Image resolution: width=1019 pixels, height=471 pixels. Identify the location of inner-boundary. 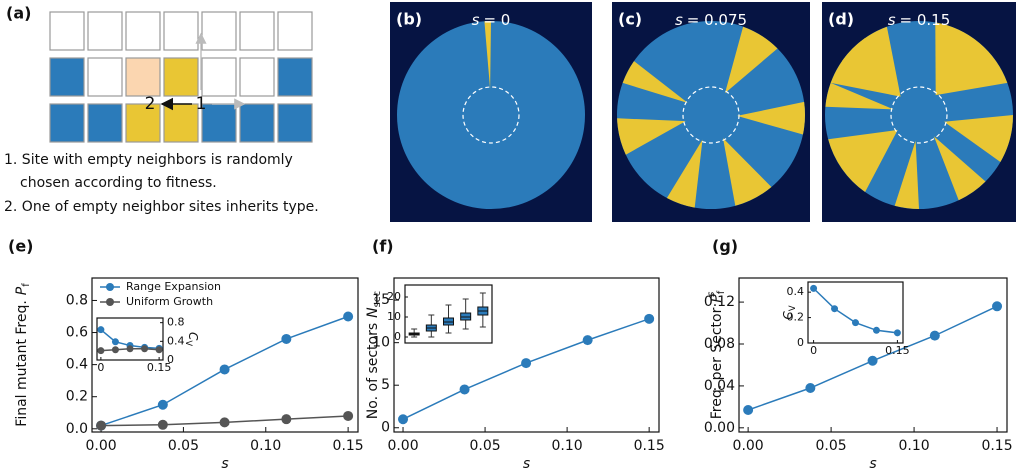
(919, 115).